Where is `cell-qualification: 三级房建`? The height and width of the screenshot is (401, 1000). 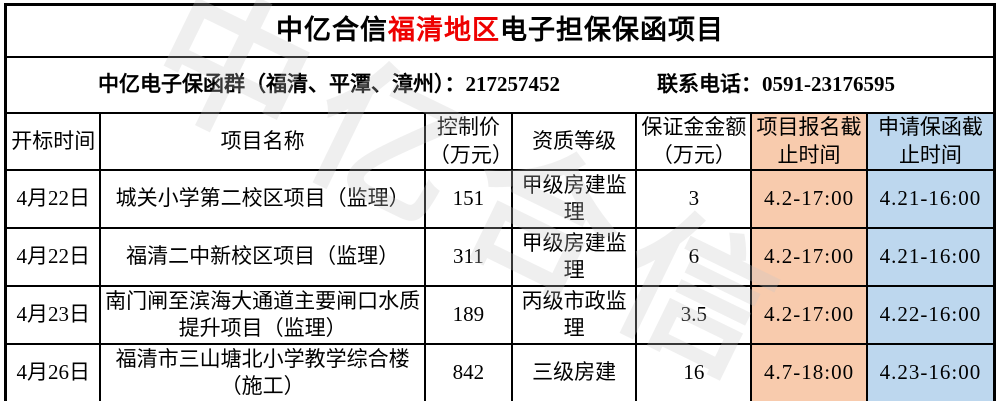 cell-qualification: 三级房建 is located at coordinates (574, 372).